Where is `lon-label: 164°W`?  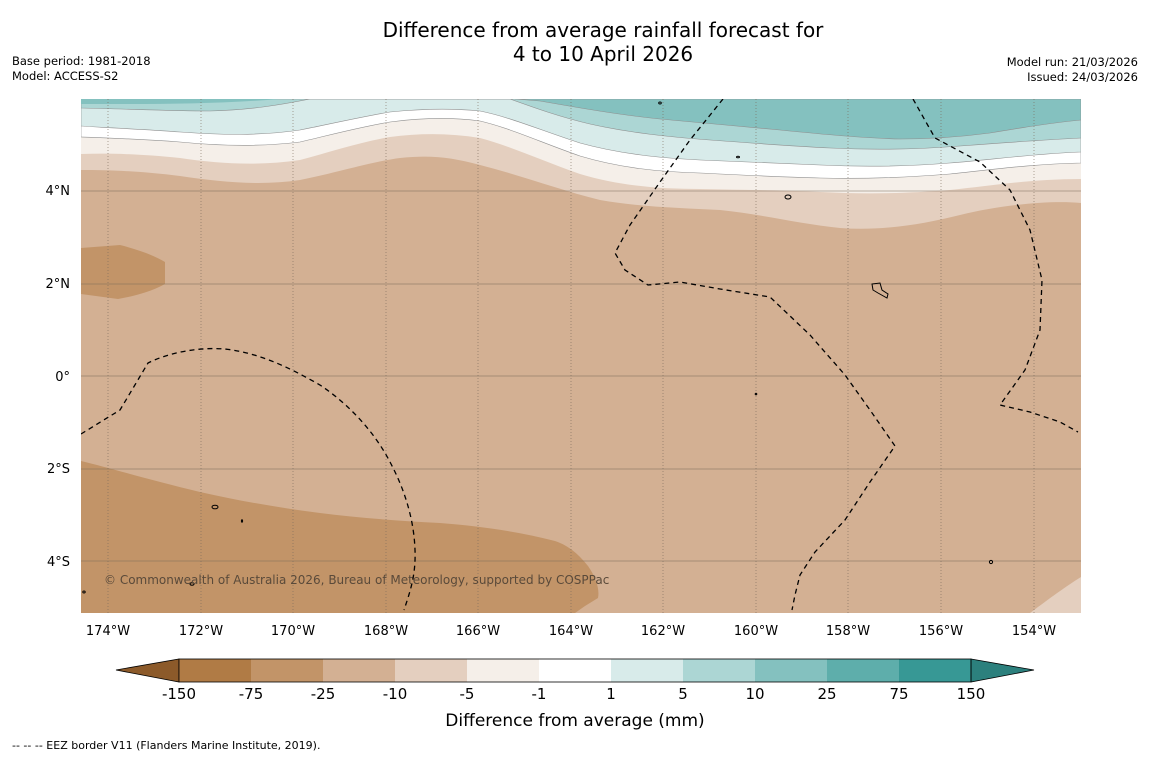
lon-label: 164°W is located at coordinates (571, 631).